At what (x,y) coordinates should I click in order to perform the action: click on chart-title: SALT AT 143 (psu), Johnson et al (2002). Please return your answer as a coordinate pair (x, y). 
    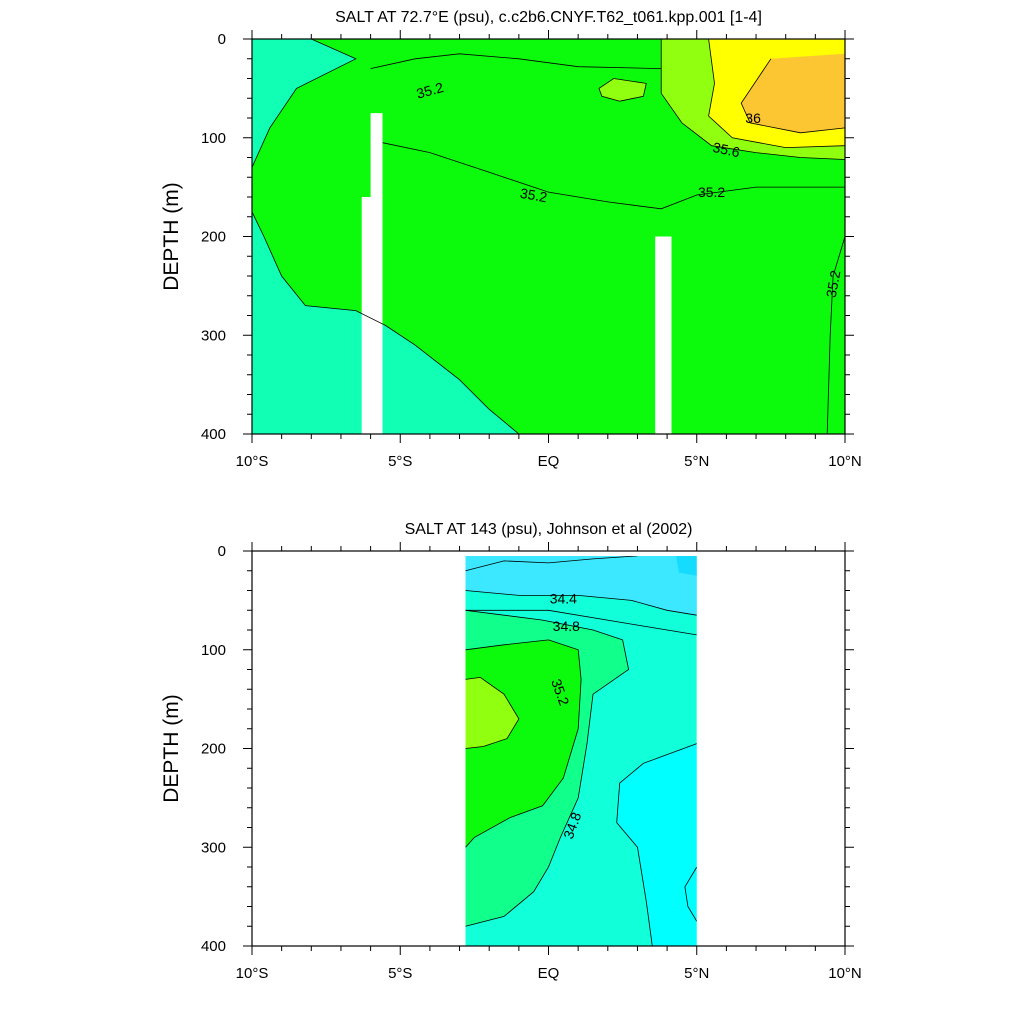
    Looking at the image, I should click on (549, 529).